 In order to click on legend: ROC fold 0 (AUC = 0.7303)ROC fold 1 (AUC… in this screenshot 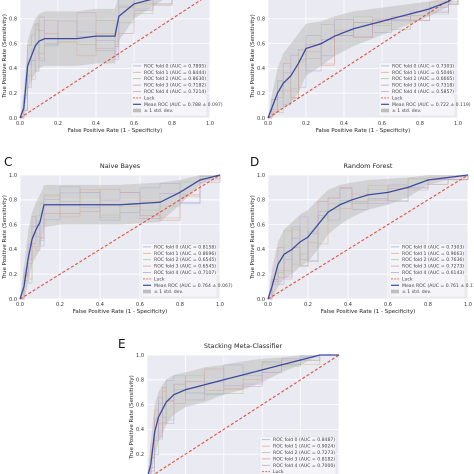, I will do `click(424, 89)`.